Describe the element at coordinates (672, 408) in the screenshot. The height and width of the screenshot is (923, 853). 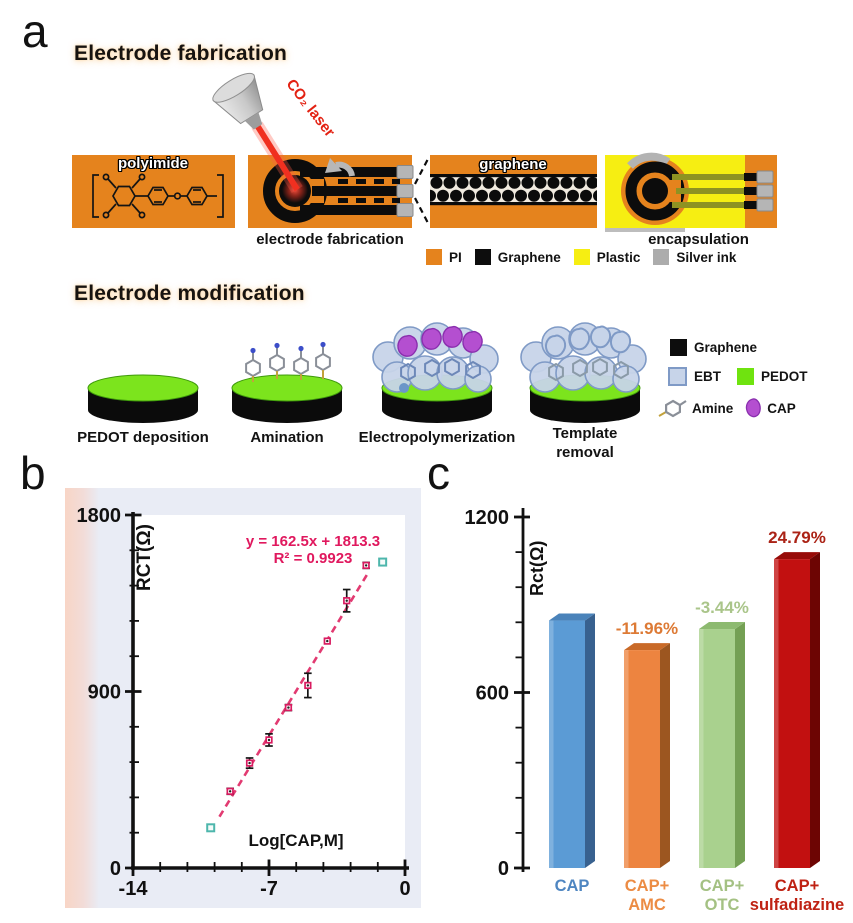
I see `amine-icon` at that location.